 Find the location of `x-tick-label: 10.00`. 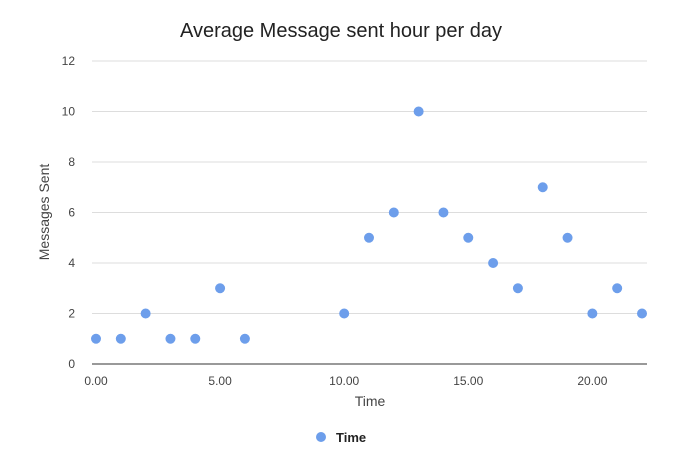

x-tick-label: 10.00 is located at coordinates (344, 381).